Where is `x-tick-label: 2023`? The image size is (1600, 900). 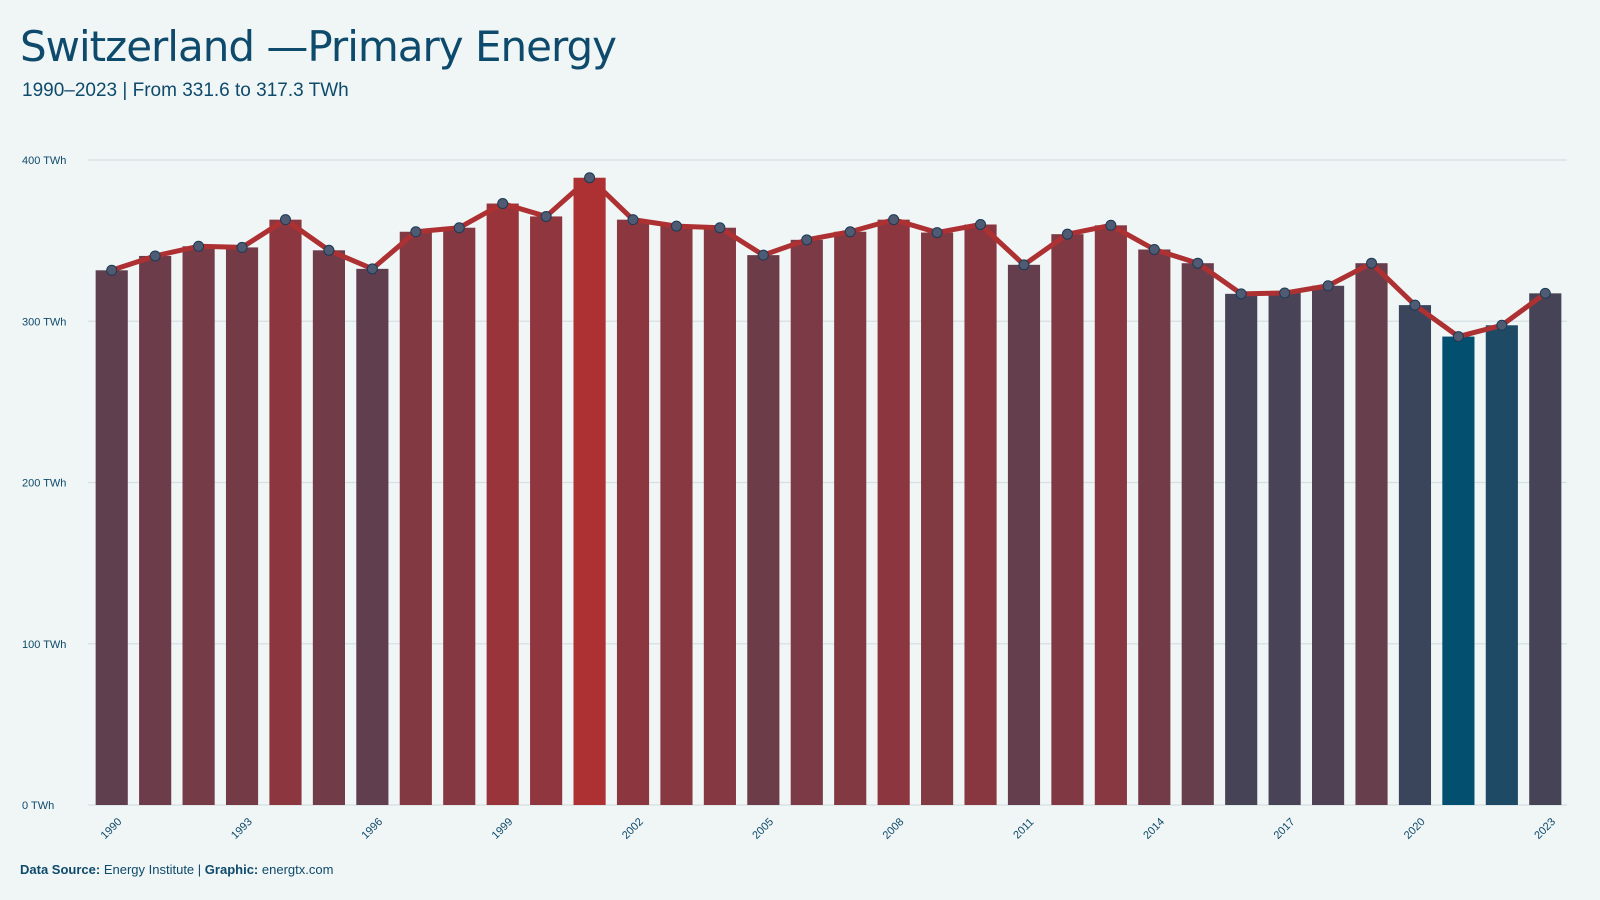
x-tick-label: 2023 is located at coordinates (1545, 829).